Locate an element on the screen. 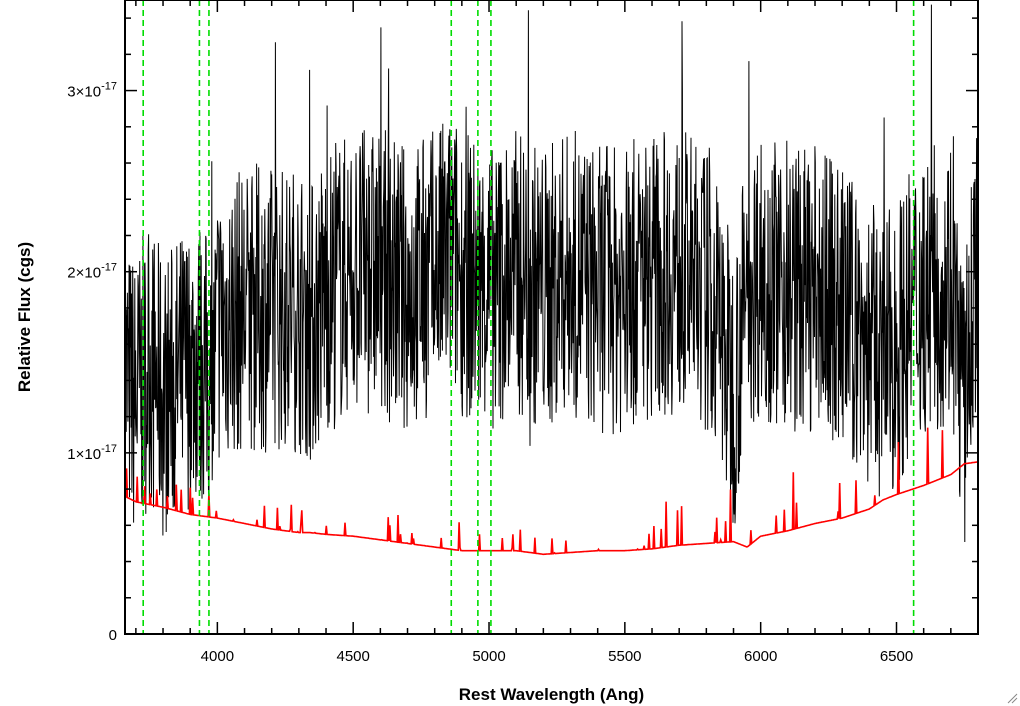 This screenshot has width=1020, height=706. y-tick-label: 2×10⁻¹⁷ is located at coordinates (92, 272).